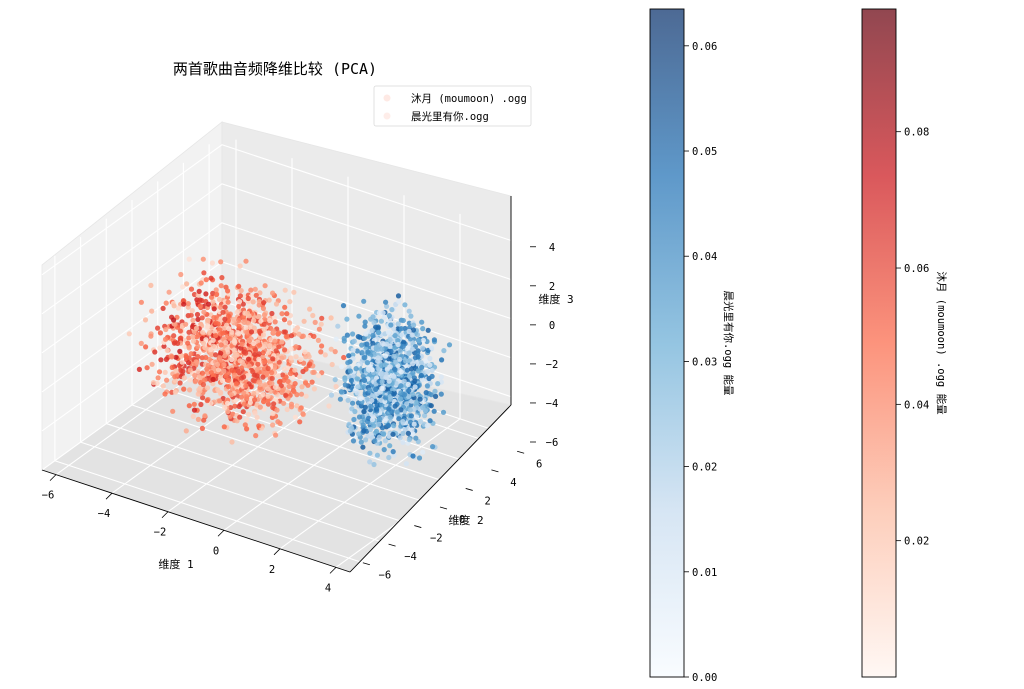 This screenshot has height=689, width=1024. What do you see at coordinates (275, 69) in the screenshot?
I see `chart-title: 两首歌曲音频降维比较 (PCA)` at bounding box center [275, 69].